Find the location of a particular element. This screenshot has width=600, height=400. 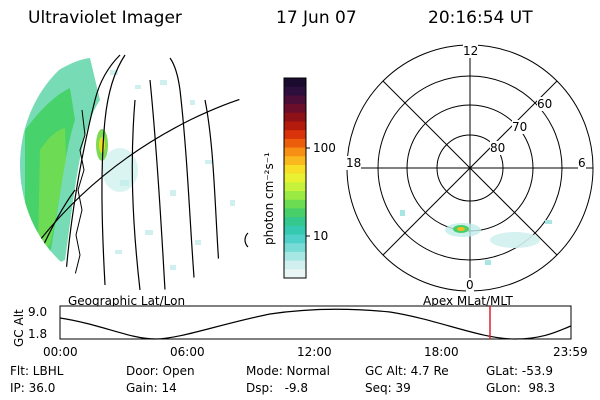

mlt-0-label: 0 is located at coordinates (470, 285).